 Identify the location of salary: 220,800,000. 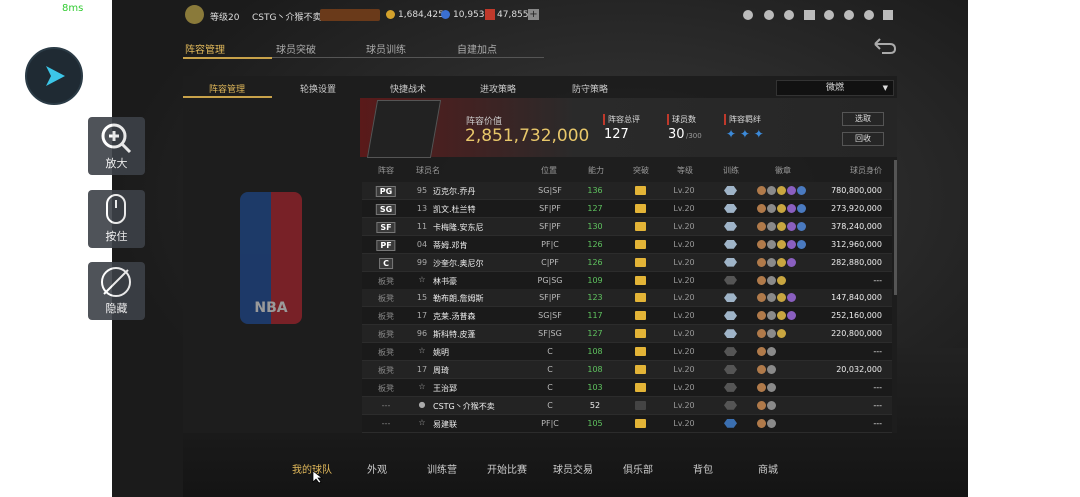
(856, 334).